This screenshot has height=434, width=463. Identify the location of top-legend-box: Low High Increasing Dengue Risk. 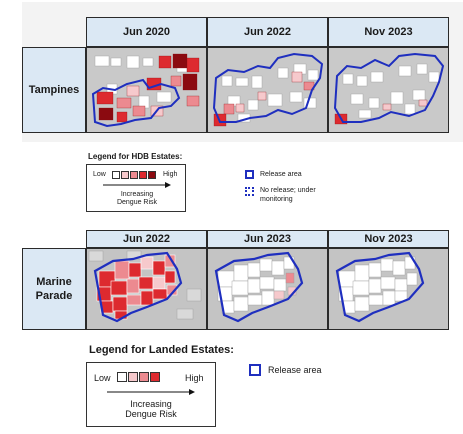
(136, 188).